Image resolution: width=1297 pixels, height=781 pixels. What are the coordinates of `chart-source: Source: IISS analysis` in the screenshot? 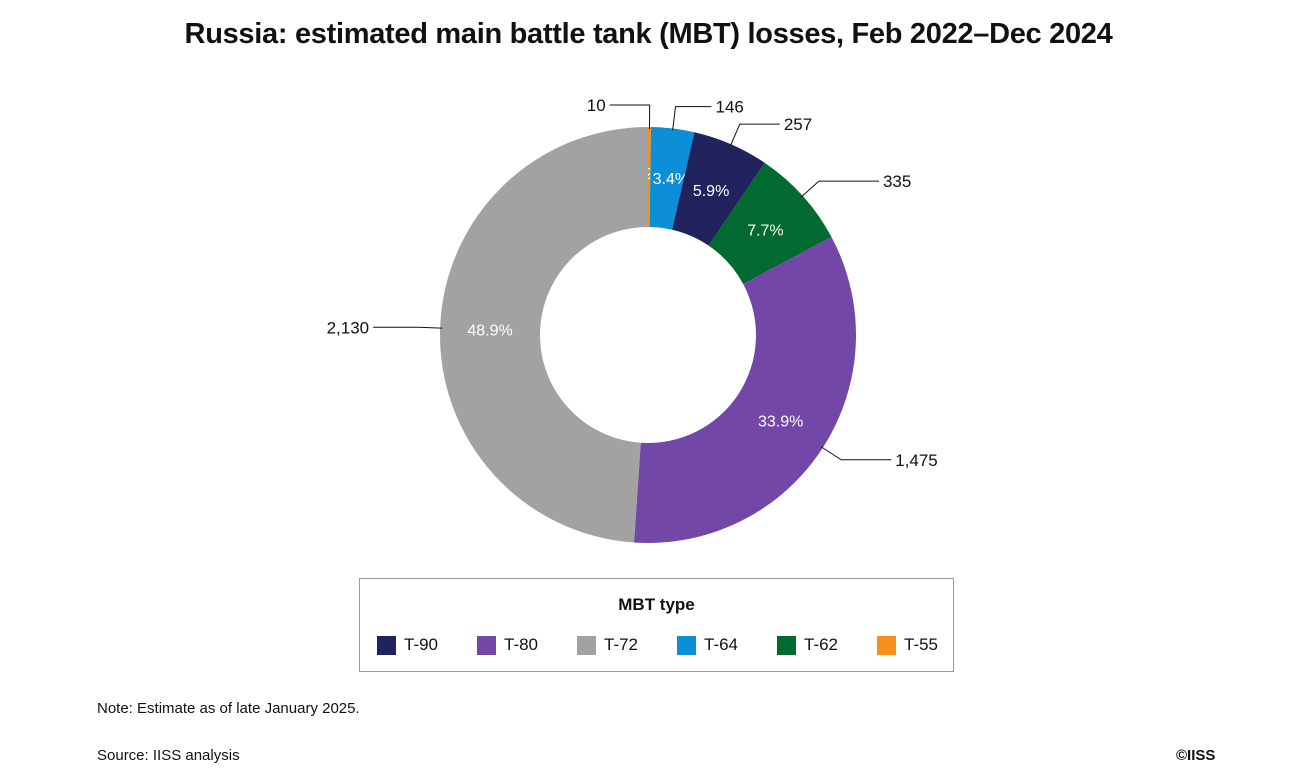 It's located at (168, 755).